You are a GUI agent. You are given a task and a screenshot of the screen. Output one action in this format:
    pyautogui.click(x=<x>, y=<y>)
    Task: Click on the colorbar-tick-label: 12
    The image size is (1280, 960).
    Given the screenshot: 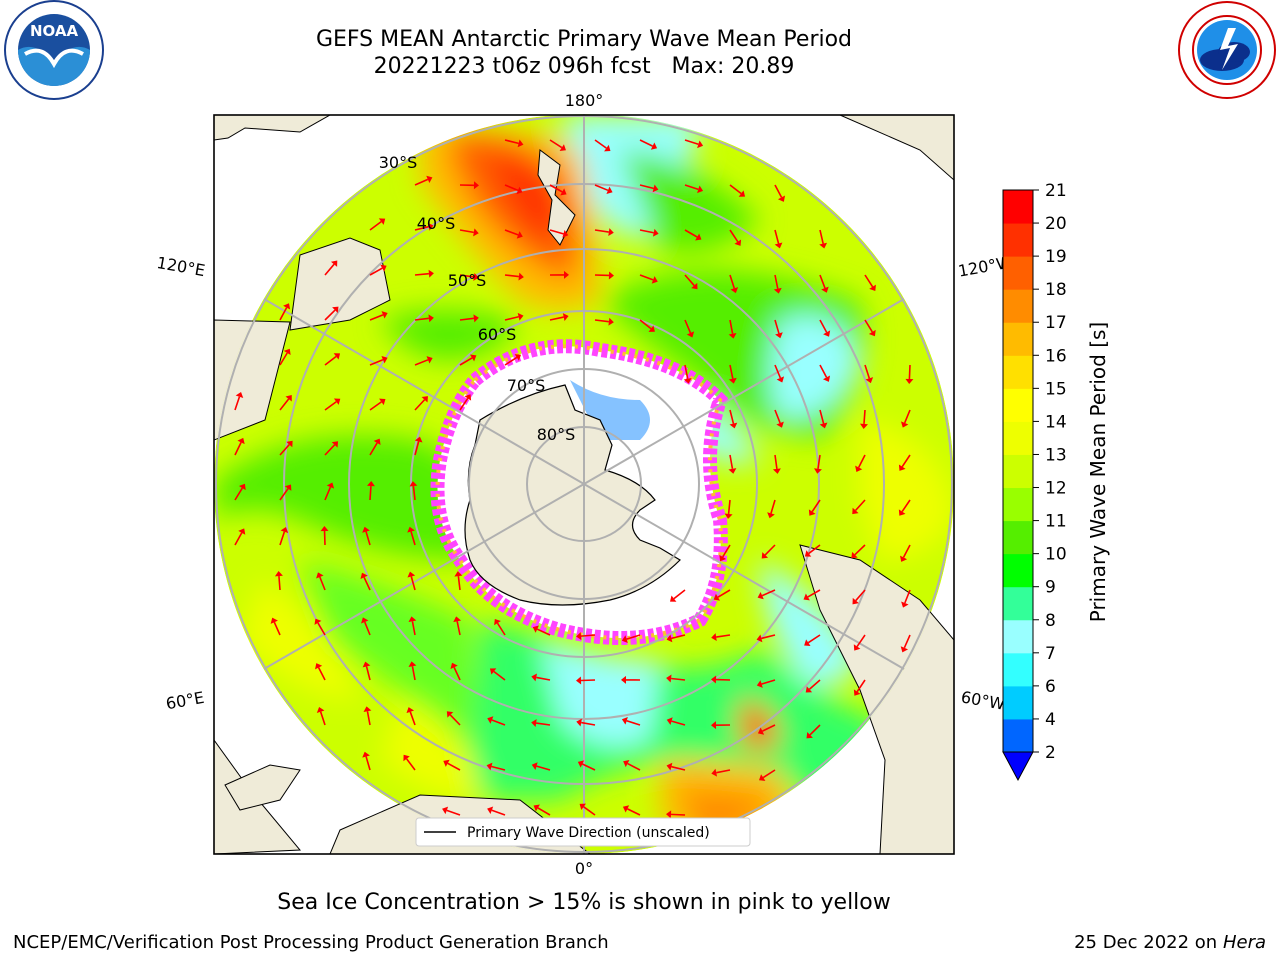 What is the action you would take?
    pyautogui.click(x=1056, y=489)
    